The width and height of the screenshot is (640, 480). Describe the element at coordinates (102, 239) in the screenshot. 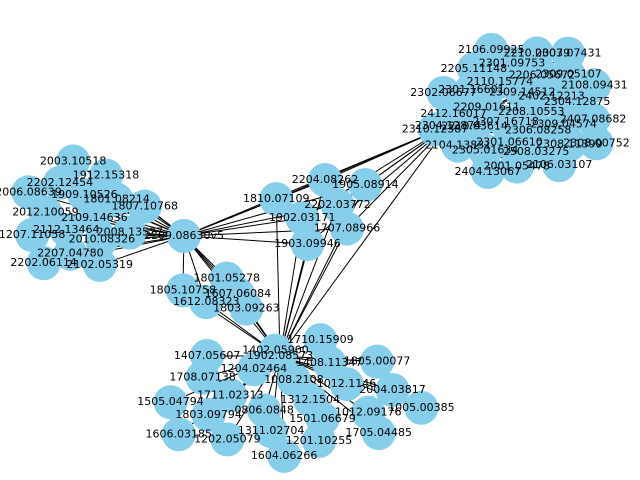

I see `node-label: 2010.08326` at that location.